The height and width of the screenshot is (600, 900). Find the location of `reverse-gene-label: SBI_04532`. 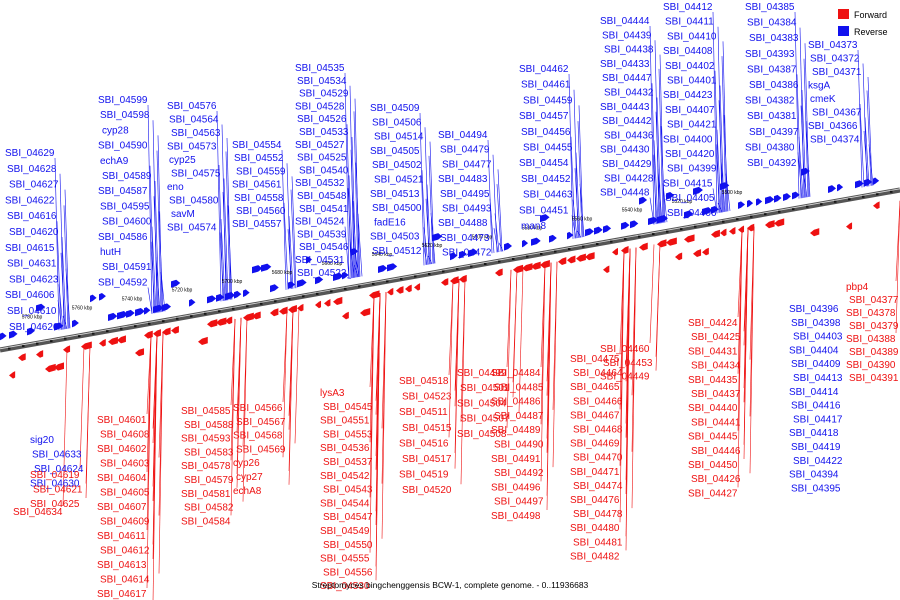

reverse-gene-label: SBI_04532 is located at coordinates (320, 183).